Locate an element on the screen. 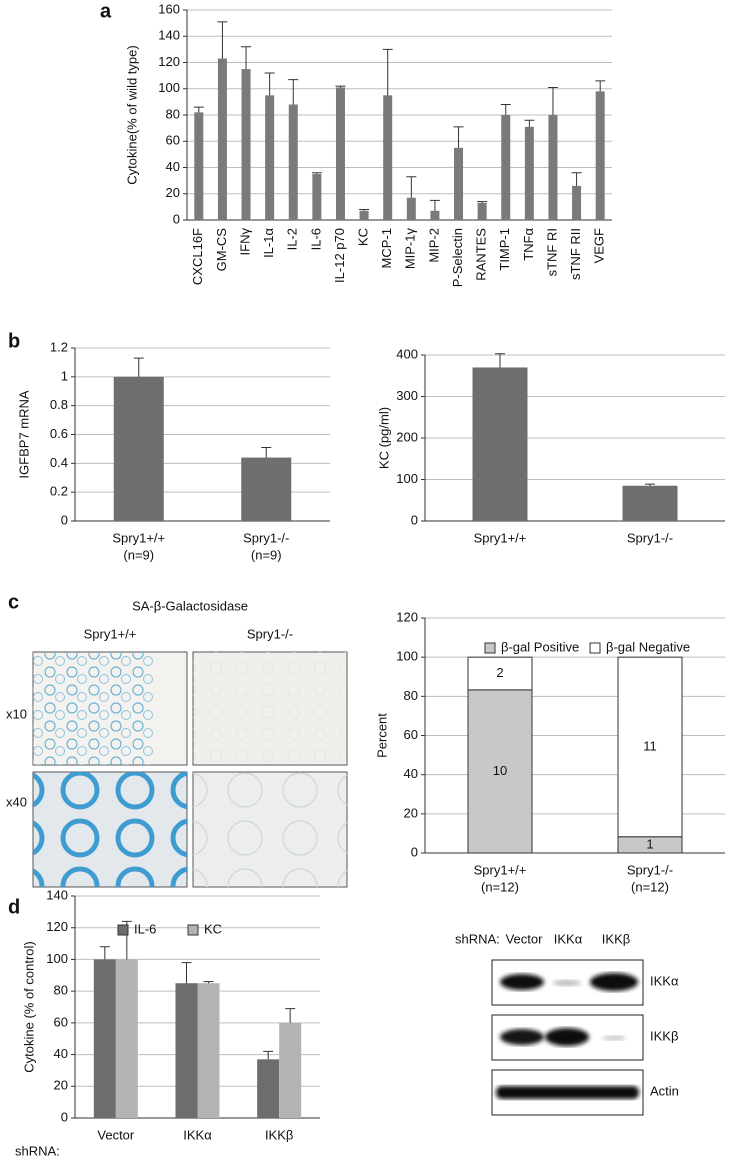 This screenshot has width=743, height=1169. y-tick-label: 80 is located at coordinates (61, 990).